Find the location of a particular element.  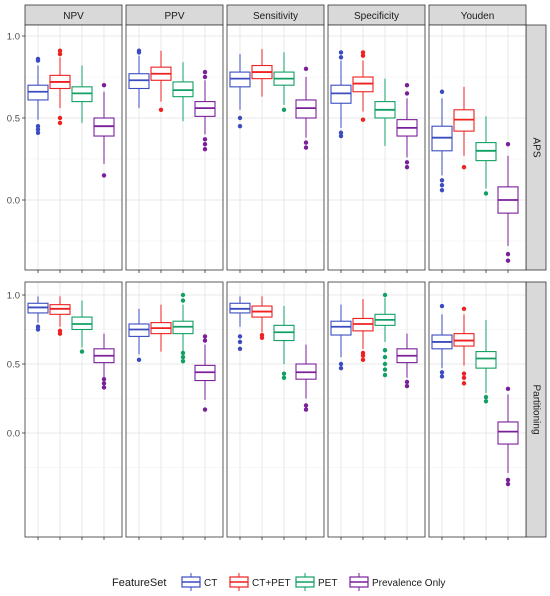

facet-strip-label: Youden is located at coordinates (478, 16).